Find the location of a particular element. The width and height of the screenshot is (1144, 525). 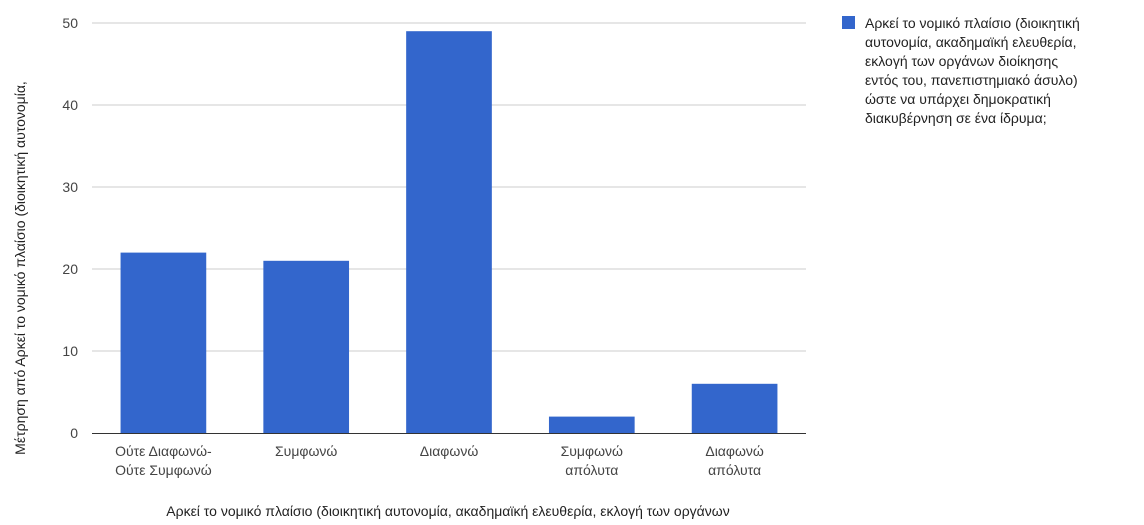

legend-label-line: αυτονομία, ακαδημαϊκή ελευθερία, is located at coordinates (970, 42).